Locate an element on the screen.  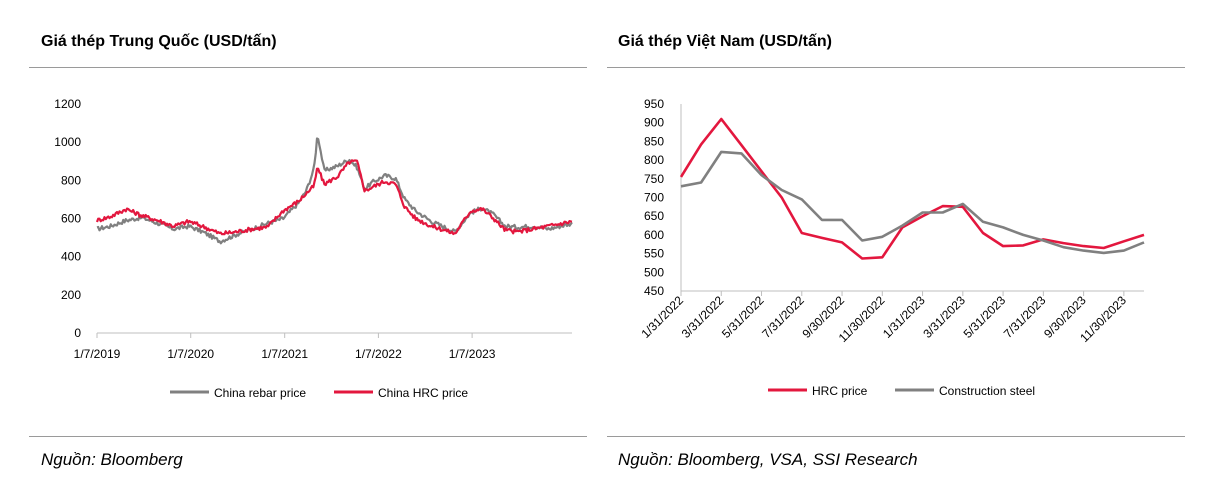
left-y-tick-label: 400 is located at coordinates (71, 257).